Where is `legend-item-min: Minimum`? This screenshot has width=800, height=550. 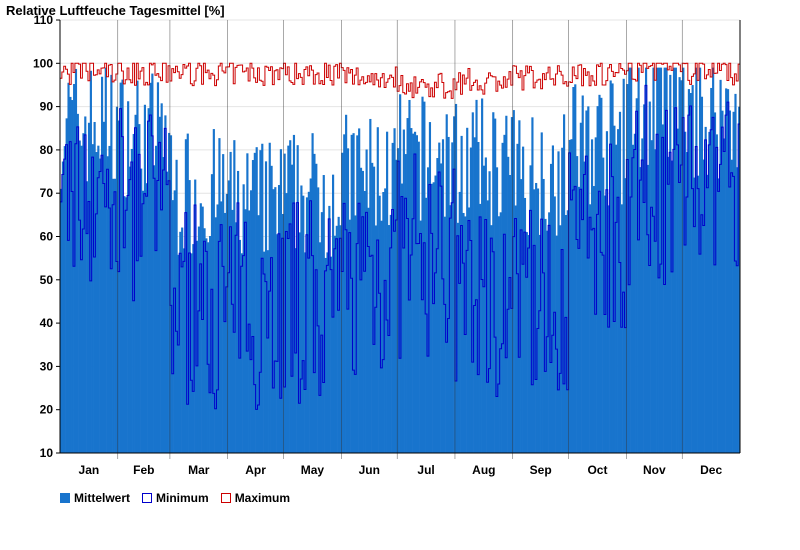 legend-item-min: Minimum is located at coordinates (175, 498).